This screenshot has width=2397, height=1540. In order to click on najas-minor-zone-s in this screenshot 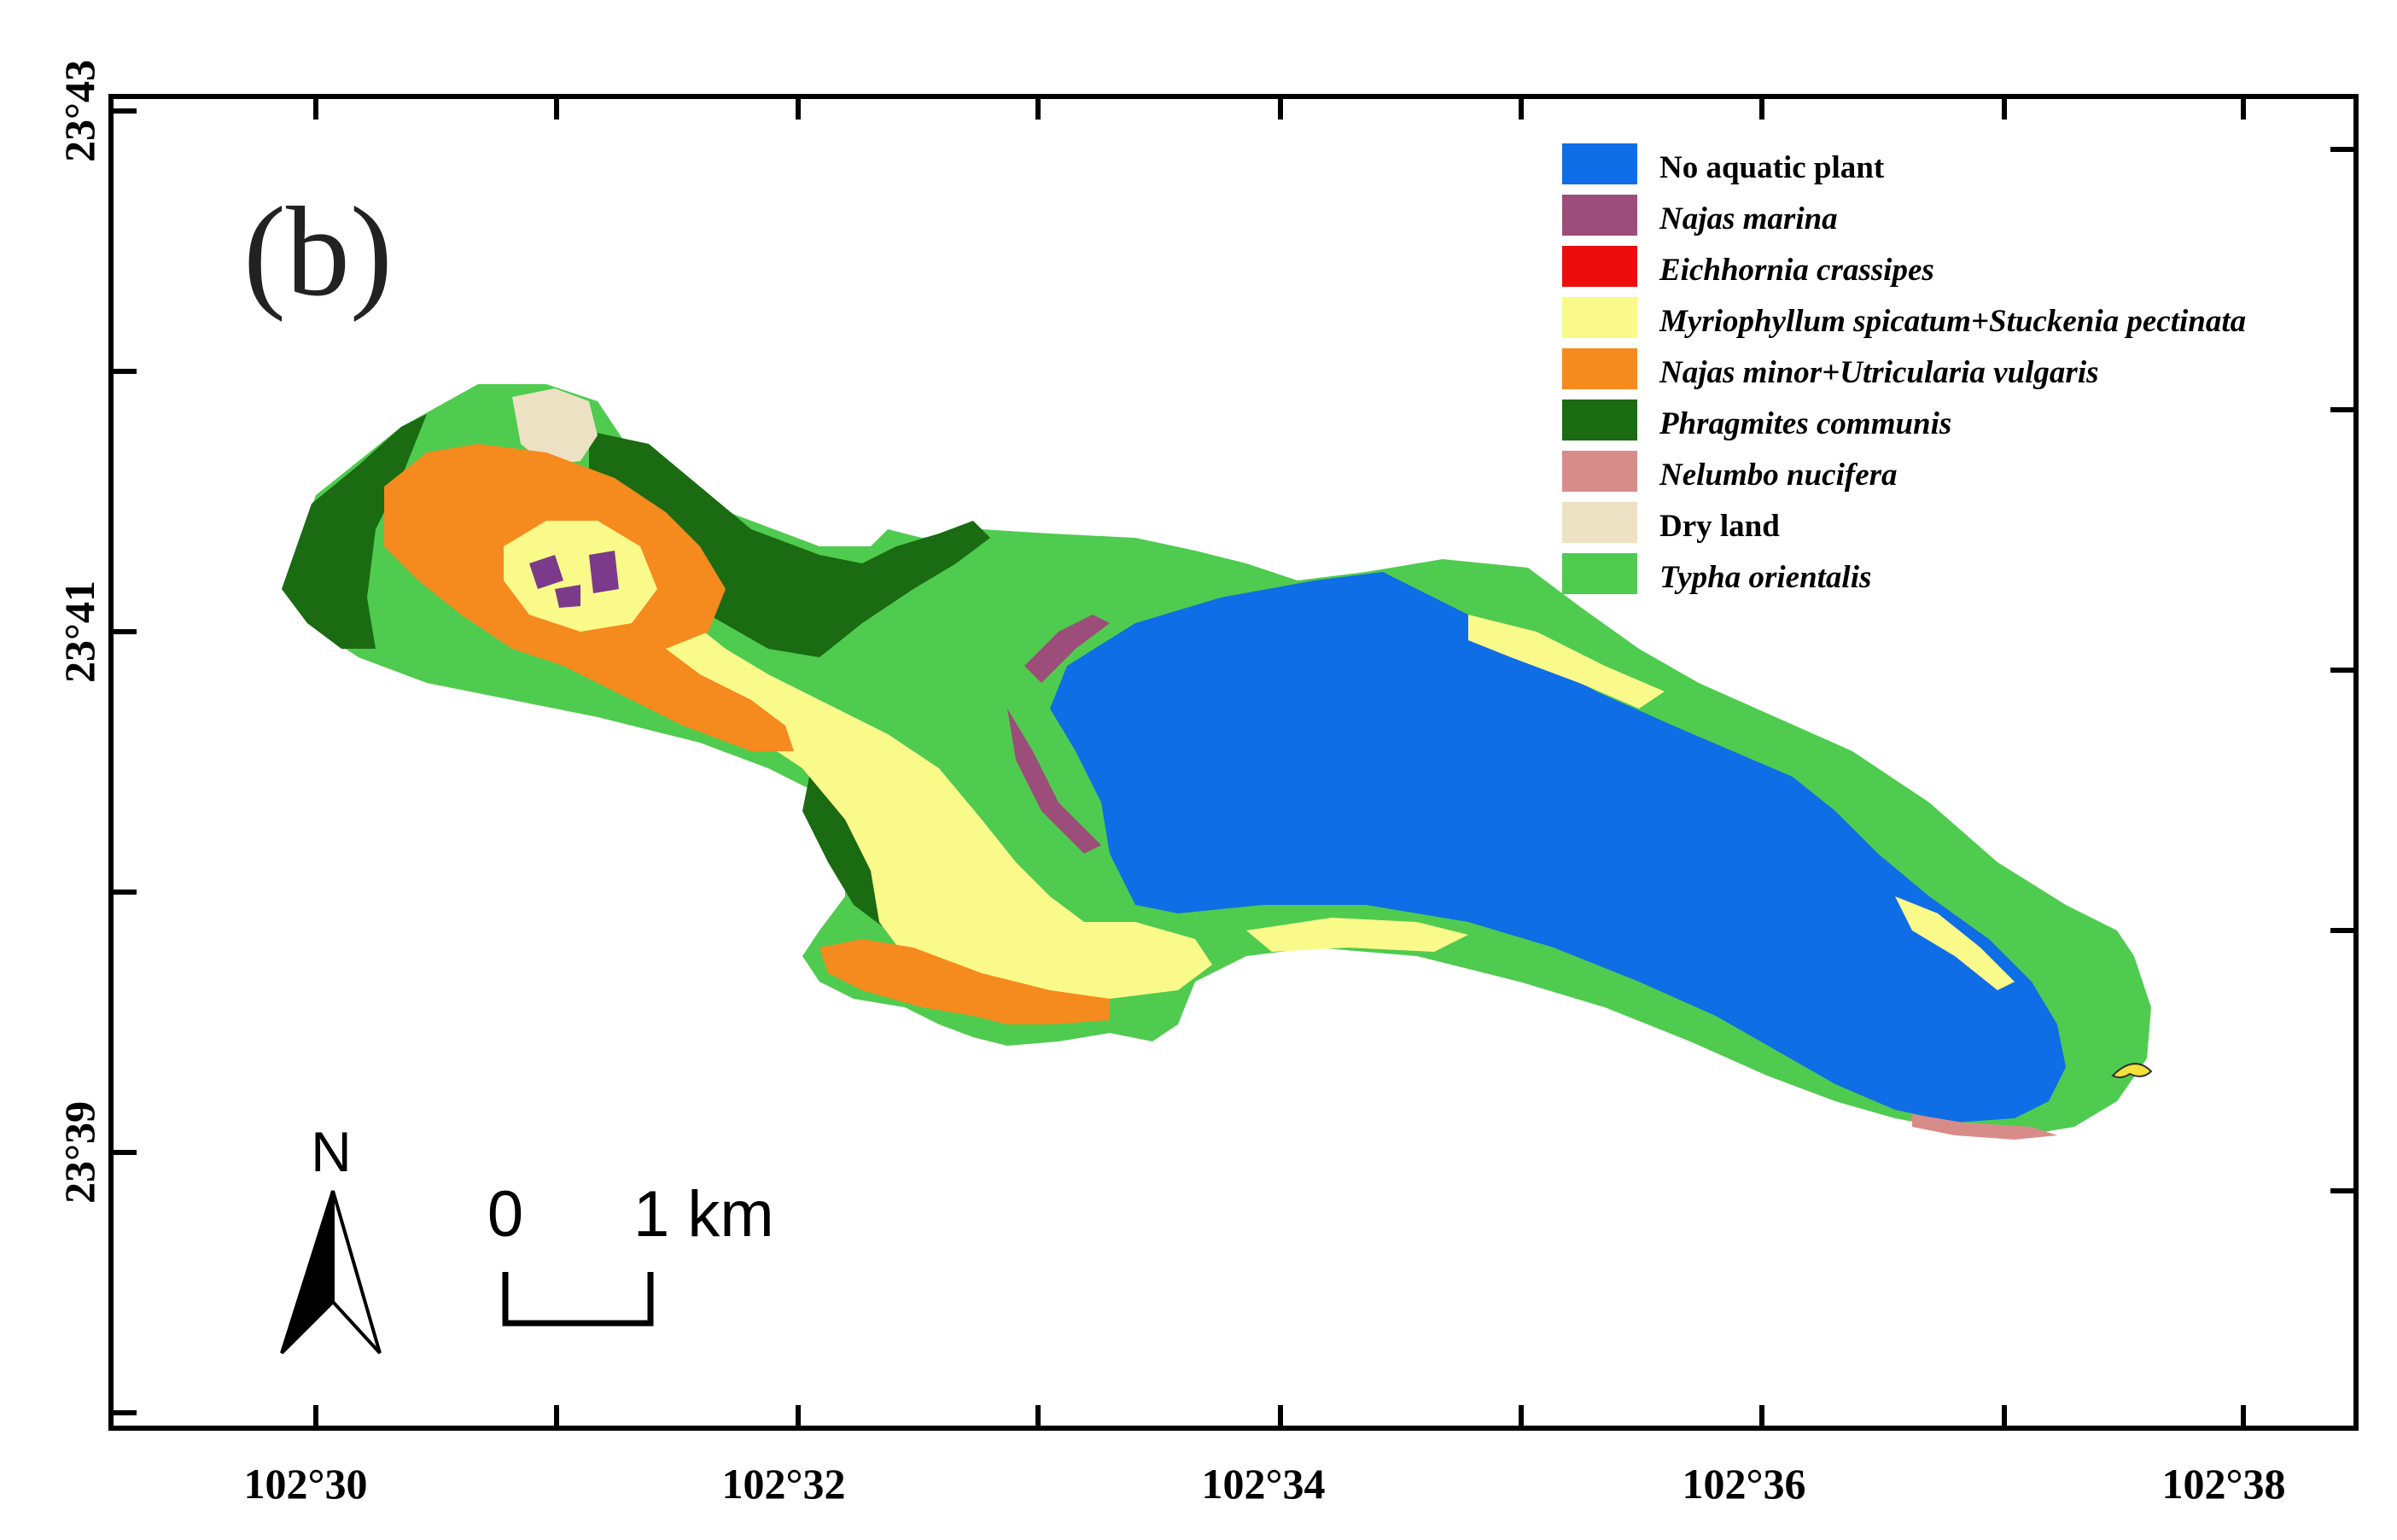, I will do `click(964, 982)`.